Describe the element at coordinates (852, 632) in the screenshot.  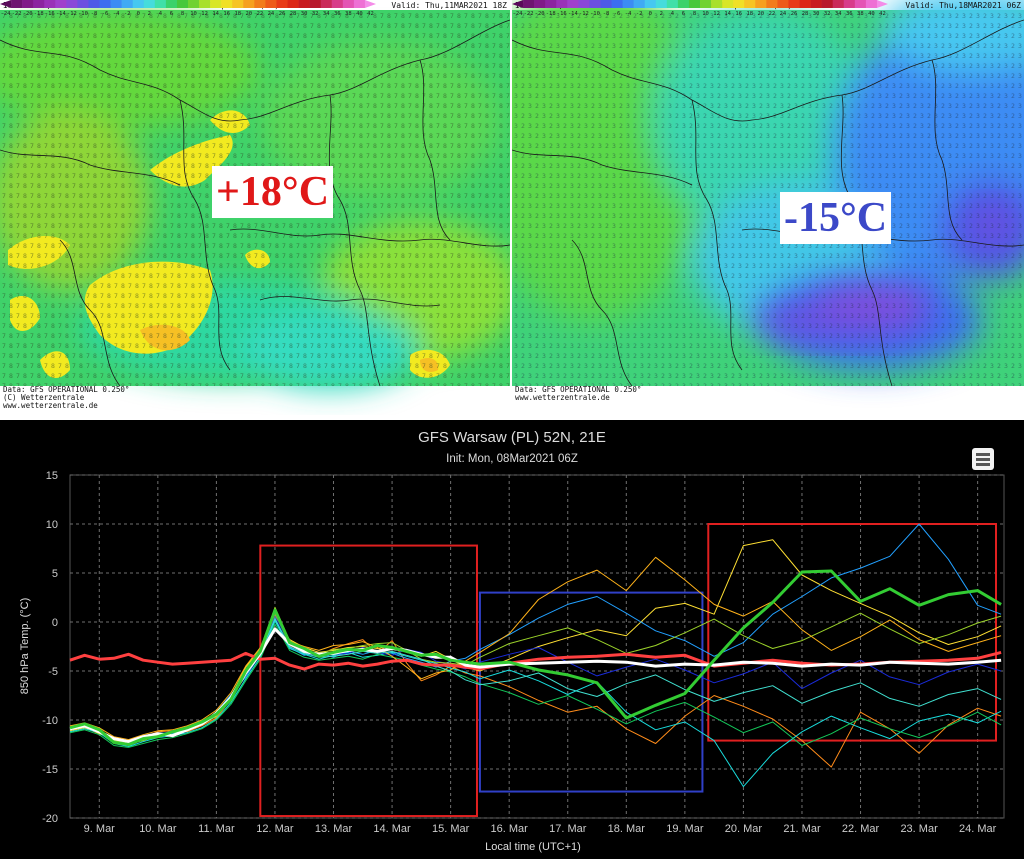
I see `highlight-box` at that location.